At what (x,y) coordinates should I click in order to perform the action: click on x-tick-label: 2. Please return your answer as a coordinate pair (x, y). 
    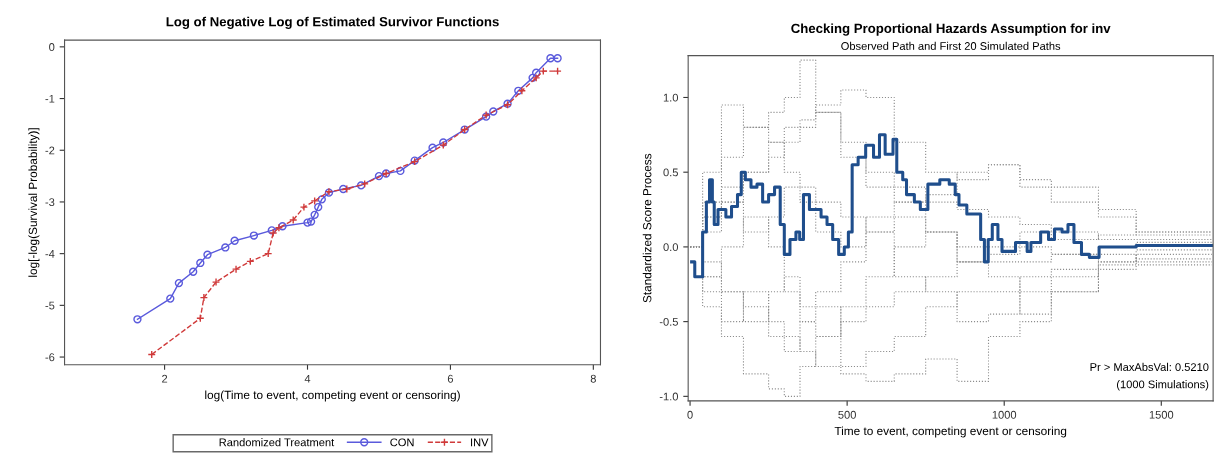
    Looking at the image, I should click on (165, 378).